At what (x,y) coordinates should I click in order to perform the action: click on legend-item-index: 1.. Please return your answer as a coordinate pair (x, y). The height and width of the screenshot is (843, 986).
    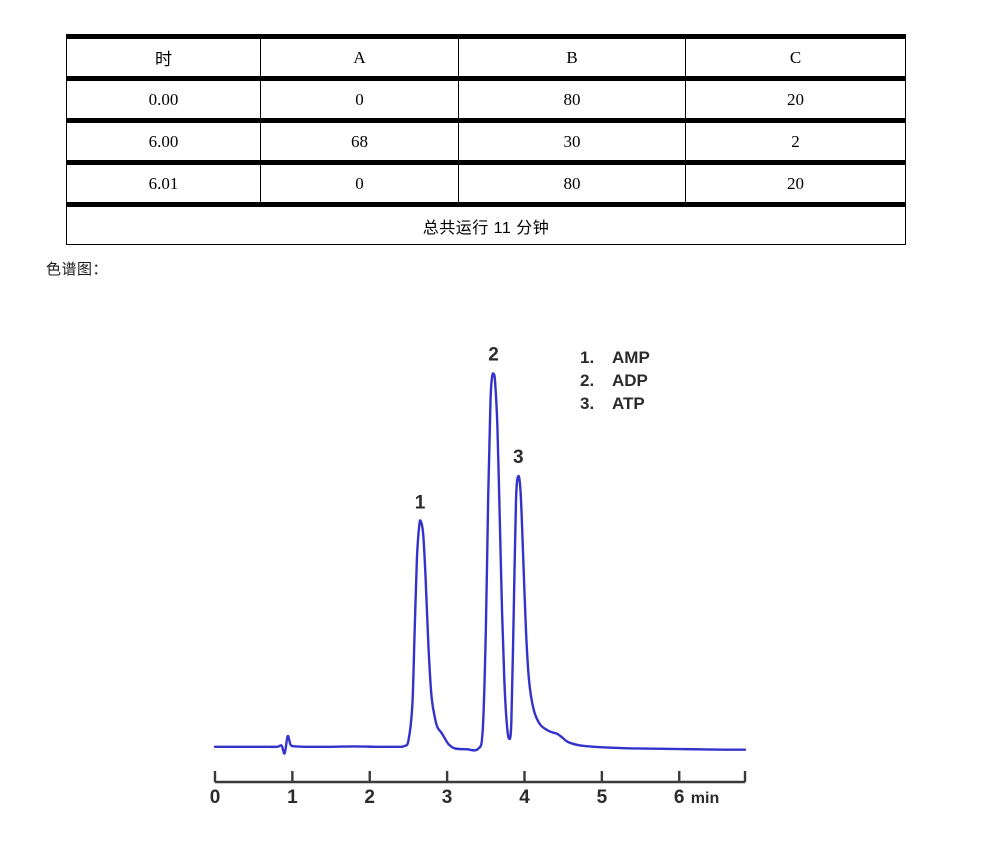
    Looking at the image, I should click on (587, 357).